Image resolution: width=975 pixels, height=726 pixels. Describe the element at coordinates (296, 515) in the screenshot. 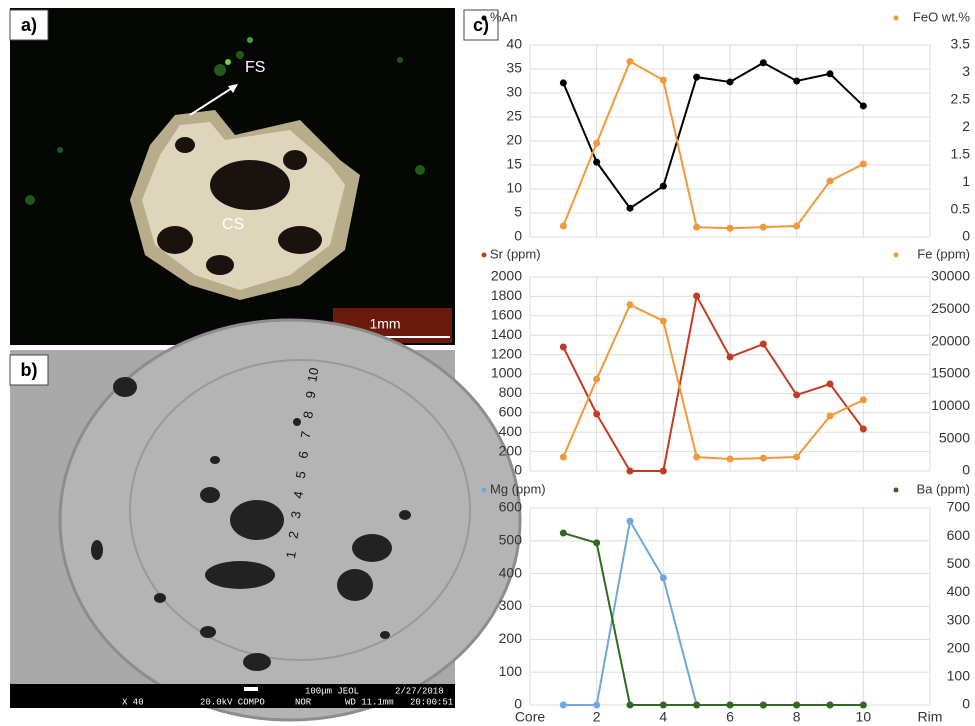

I see `point-number: 3` at that location.